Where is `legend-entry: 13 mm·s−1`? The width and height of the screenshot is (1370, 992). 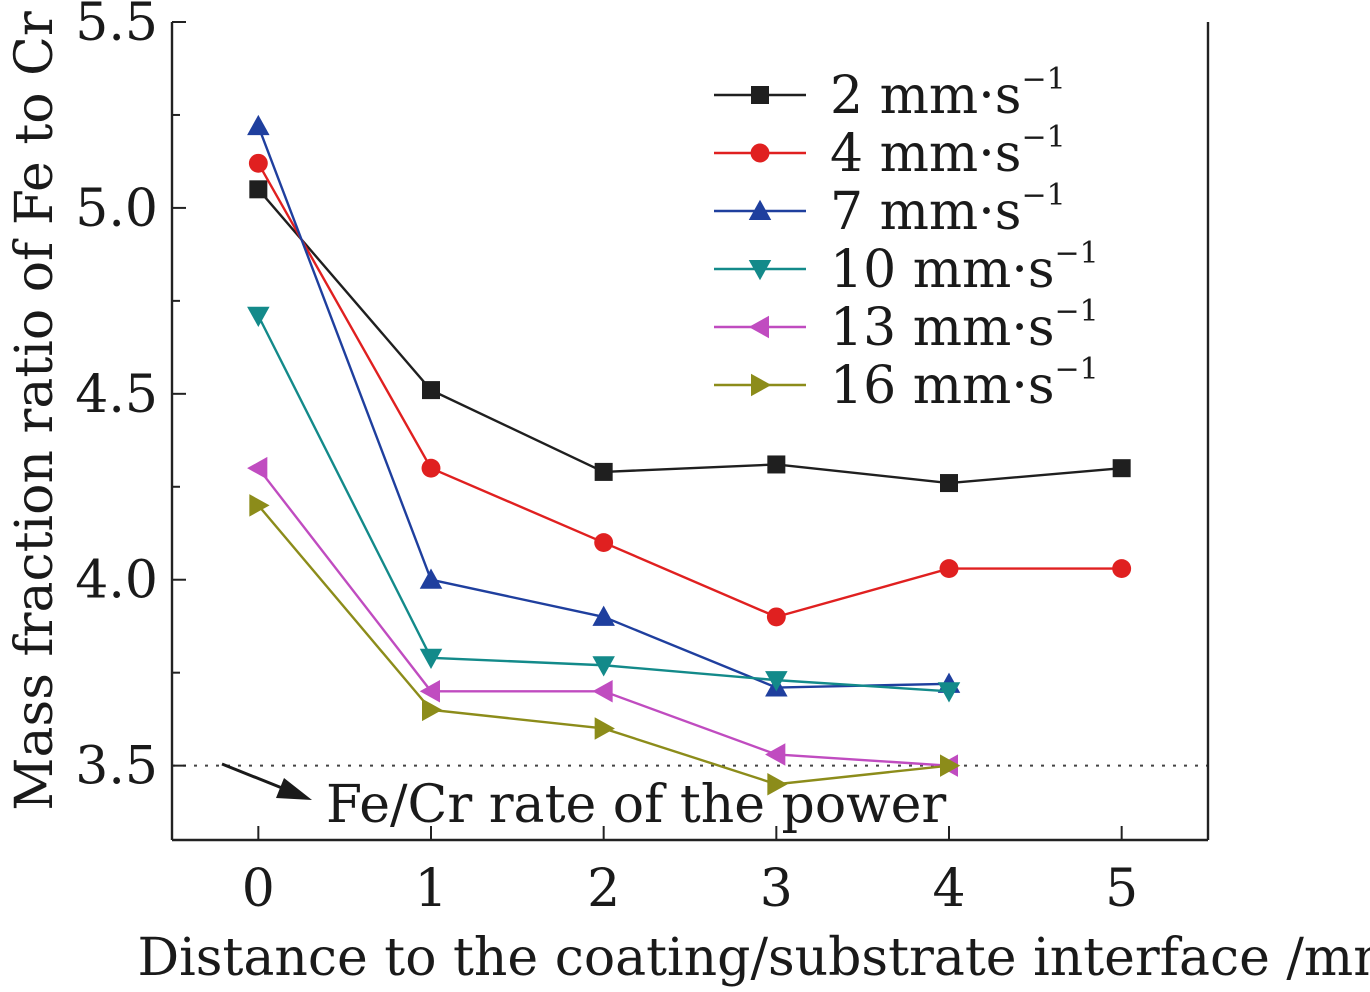 legend-entry: 13 mm·s−1 is located at coordinates (906, 326).